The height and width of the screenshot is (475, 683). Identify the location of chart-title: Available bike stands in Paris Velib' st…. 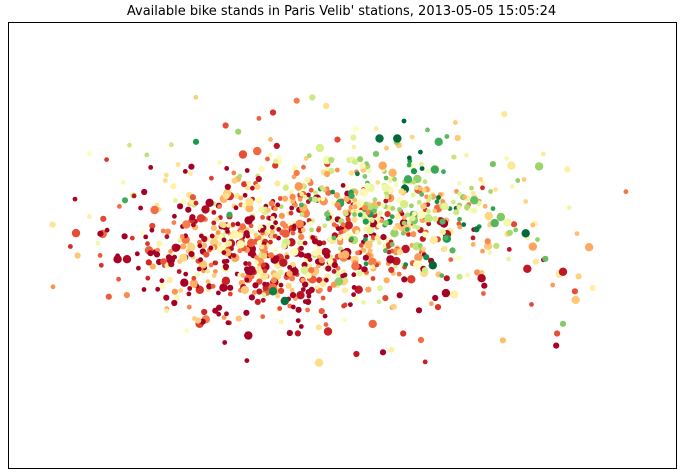
(341, 11).